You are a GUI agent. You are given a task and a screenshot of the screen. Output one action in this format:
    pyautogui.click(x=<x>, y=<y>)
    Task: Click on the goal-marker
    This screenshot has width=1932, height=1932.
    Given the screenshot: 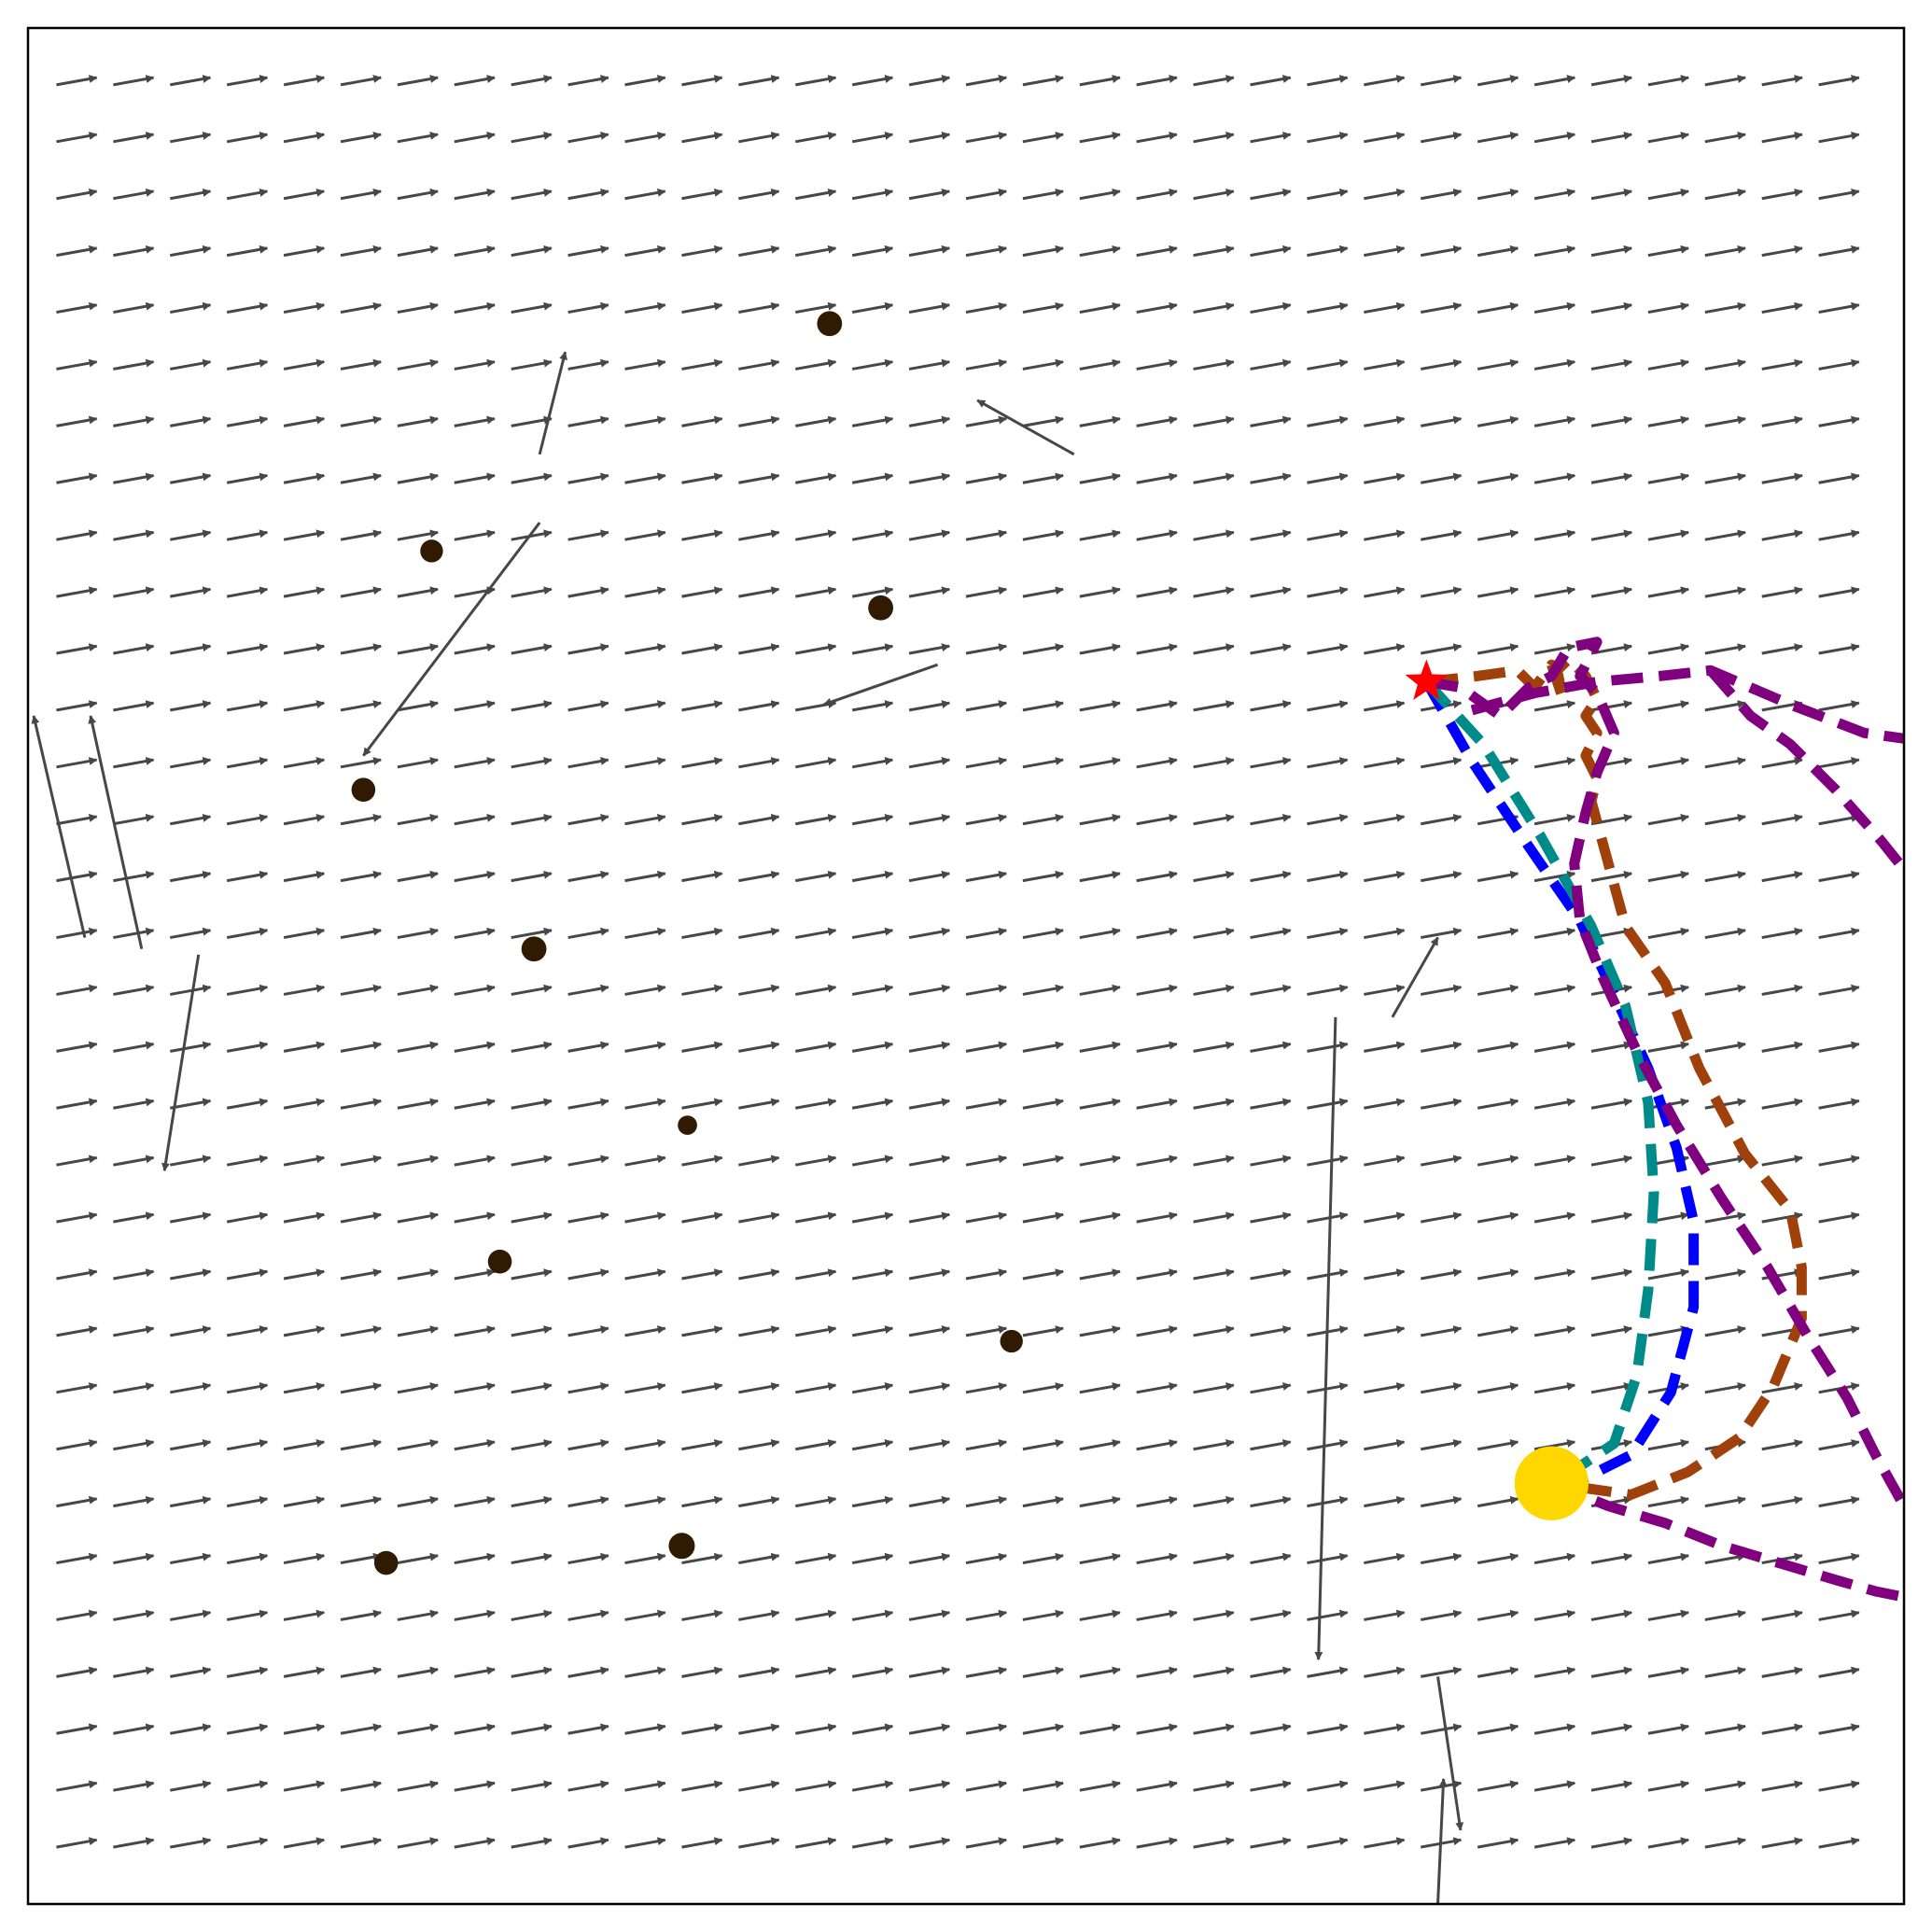 What is the action you would take?
    pyautogui.click(x=1551, y=1483)
    